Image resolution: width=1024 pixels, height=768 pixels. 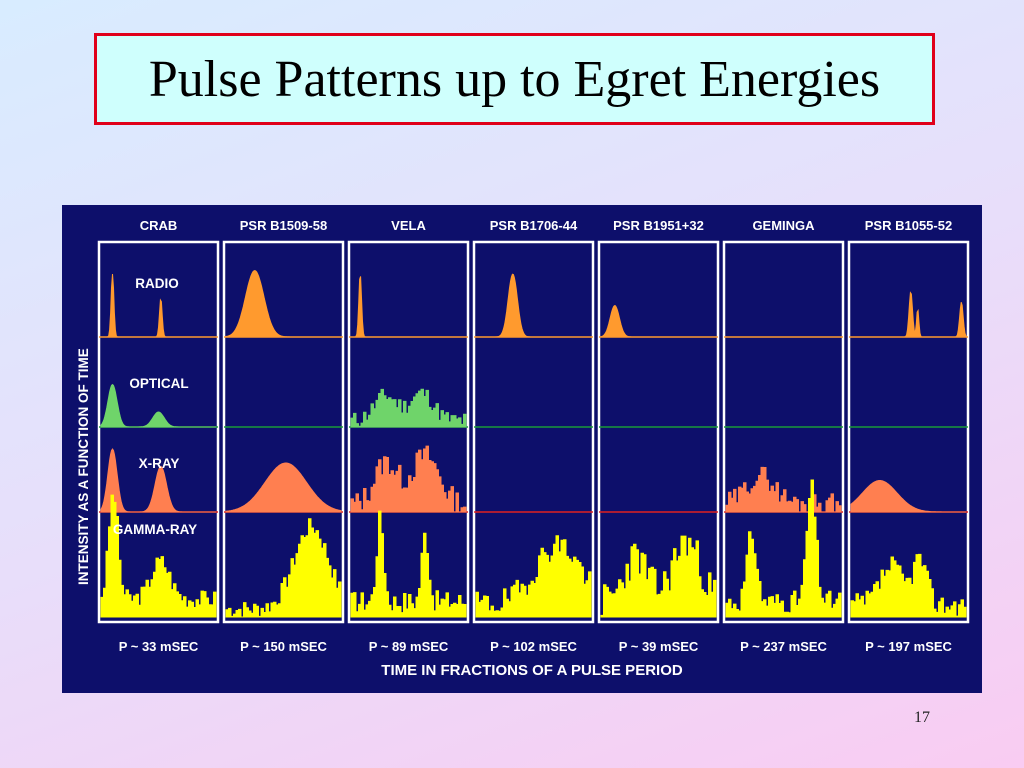 What do you see at coordinates (658, 225) in the screenshot?
I see `pulsar-name: PSR B1951+32` at bounding box center [658, 225].